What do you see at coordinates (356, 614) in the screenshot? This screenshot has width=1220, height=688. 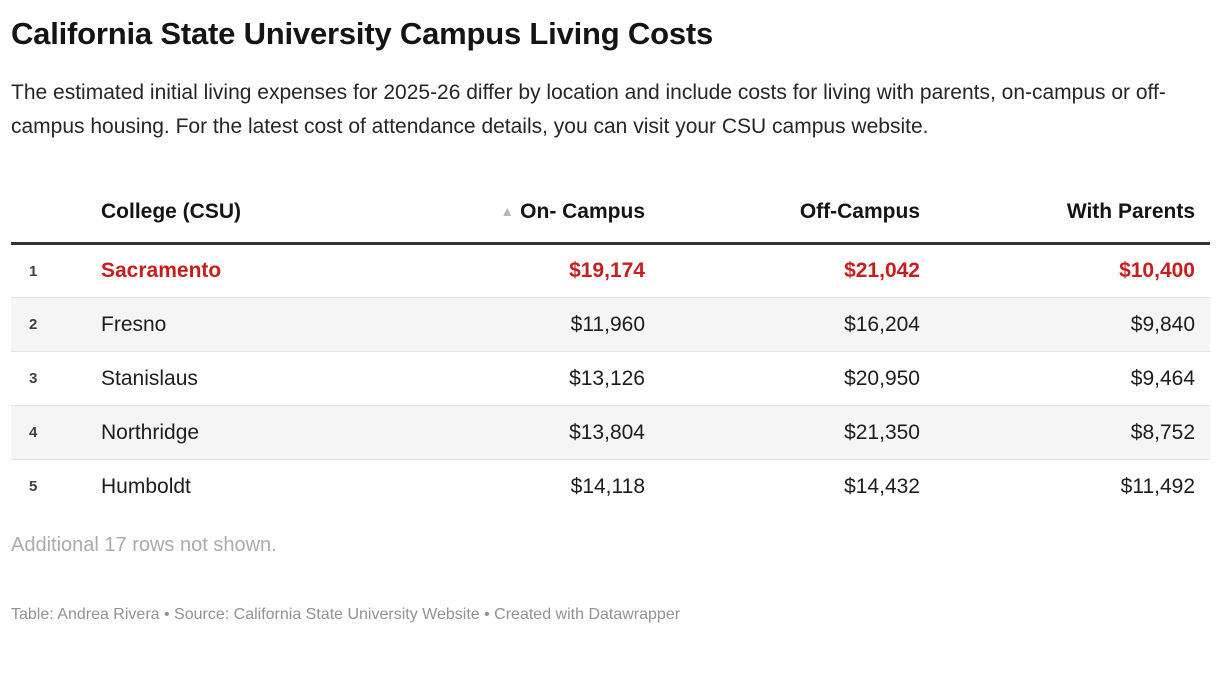 I see `source-link: California State University Website` at bounding box center [356, 614].